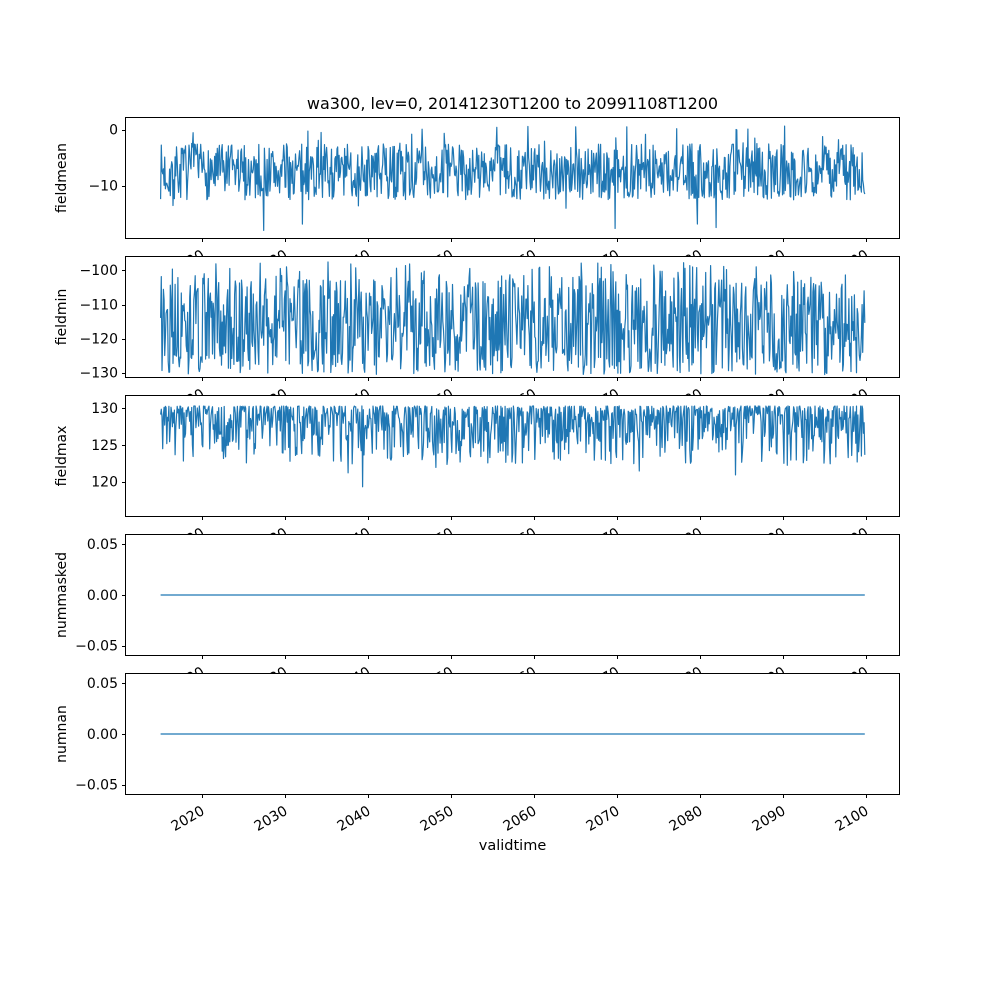 The image size is (1000, 1000). What do you see at coordinates (113, 131) in the screenshot?
I see `y-tick-label: 0` at bounding box center [113, 131].